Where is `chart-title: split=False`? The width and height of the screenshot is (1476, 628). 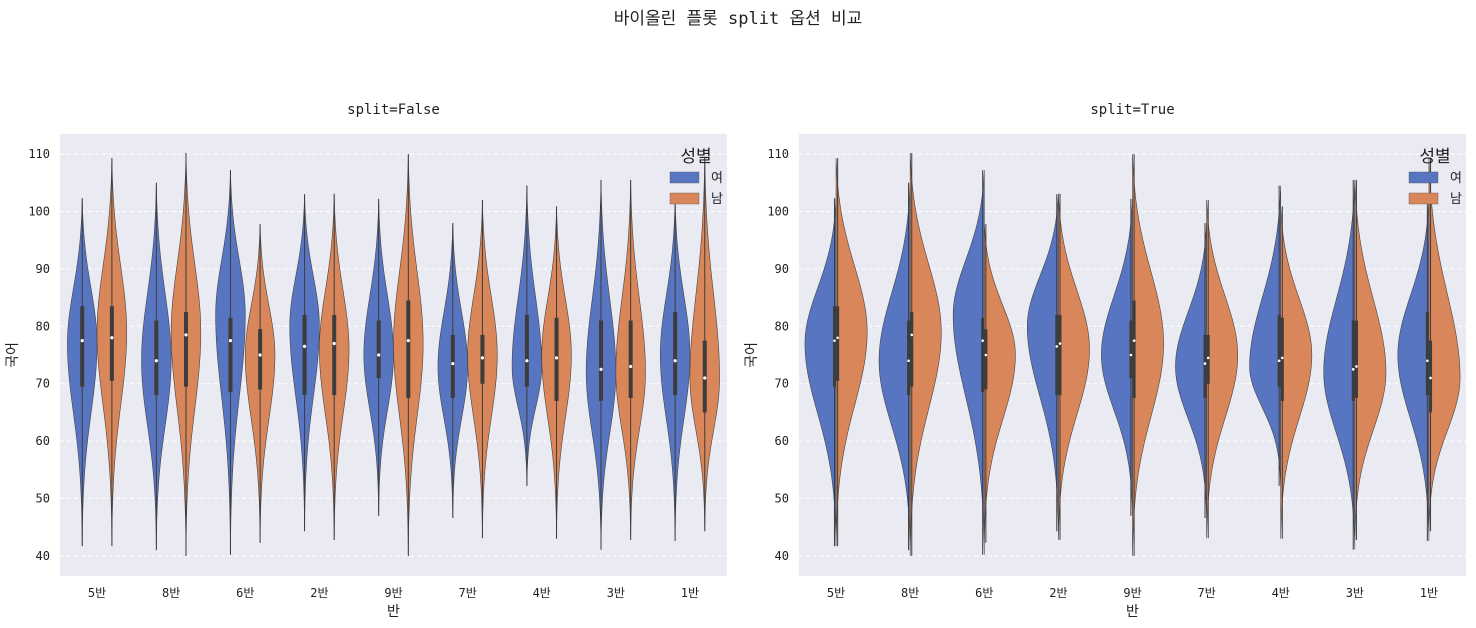 chart-title: split=False is located at coordinates (393, 110).